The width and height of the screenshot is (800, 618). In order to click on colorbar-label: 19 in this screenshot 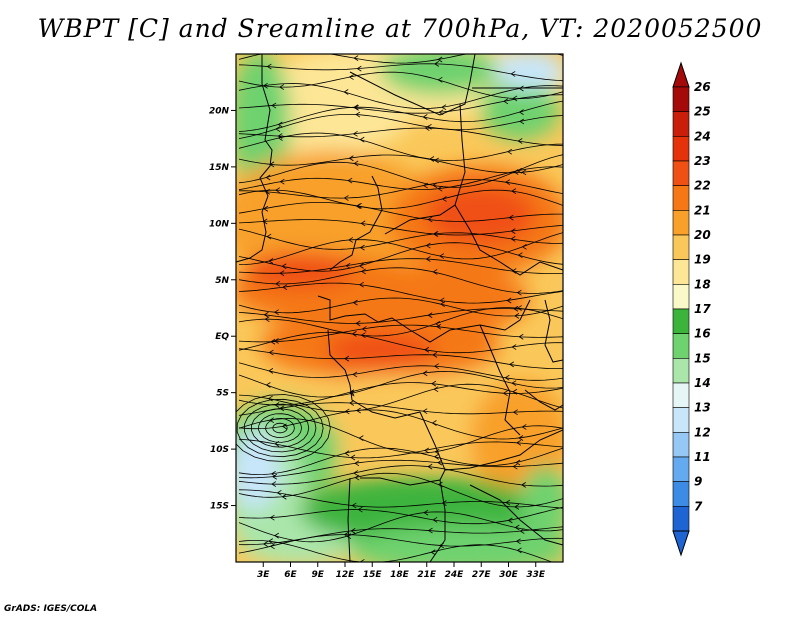, I will do `click(702, 260)`.